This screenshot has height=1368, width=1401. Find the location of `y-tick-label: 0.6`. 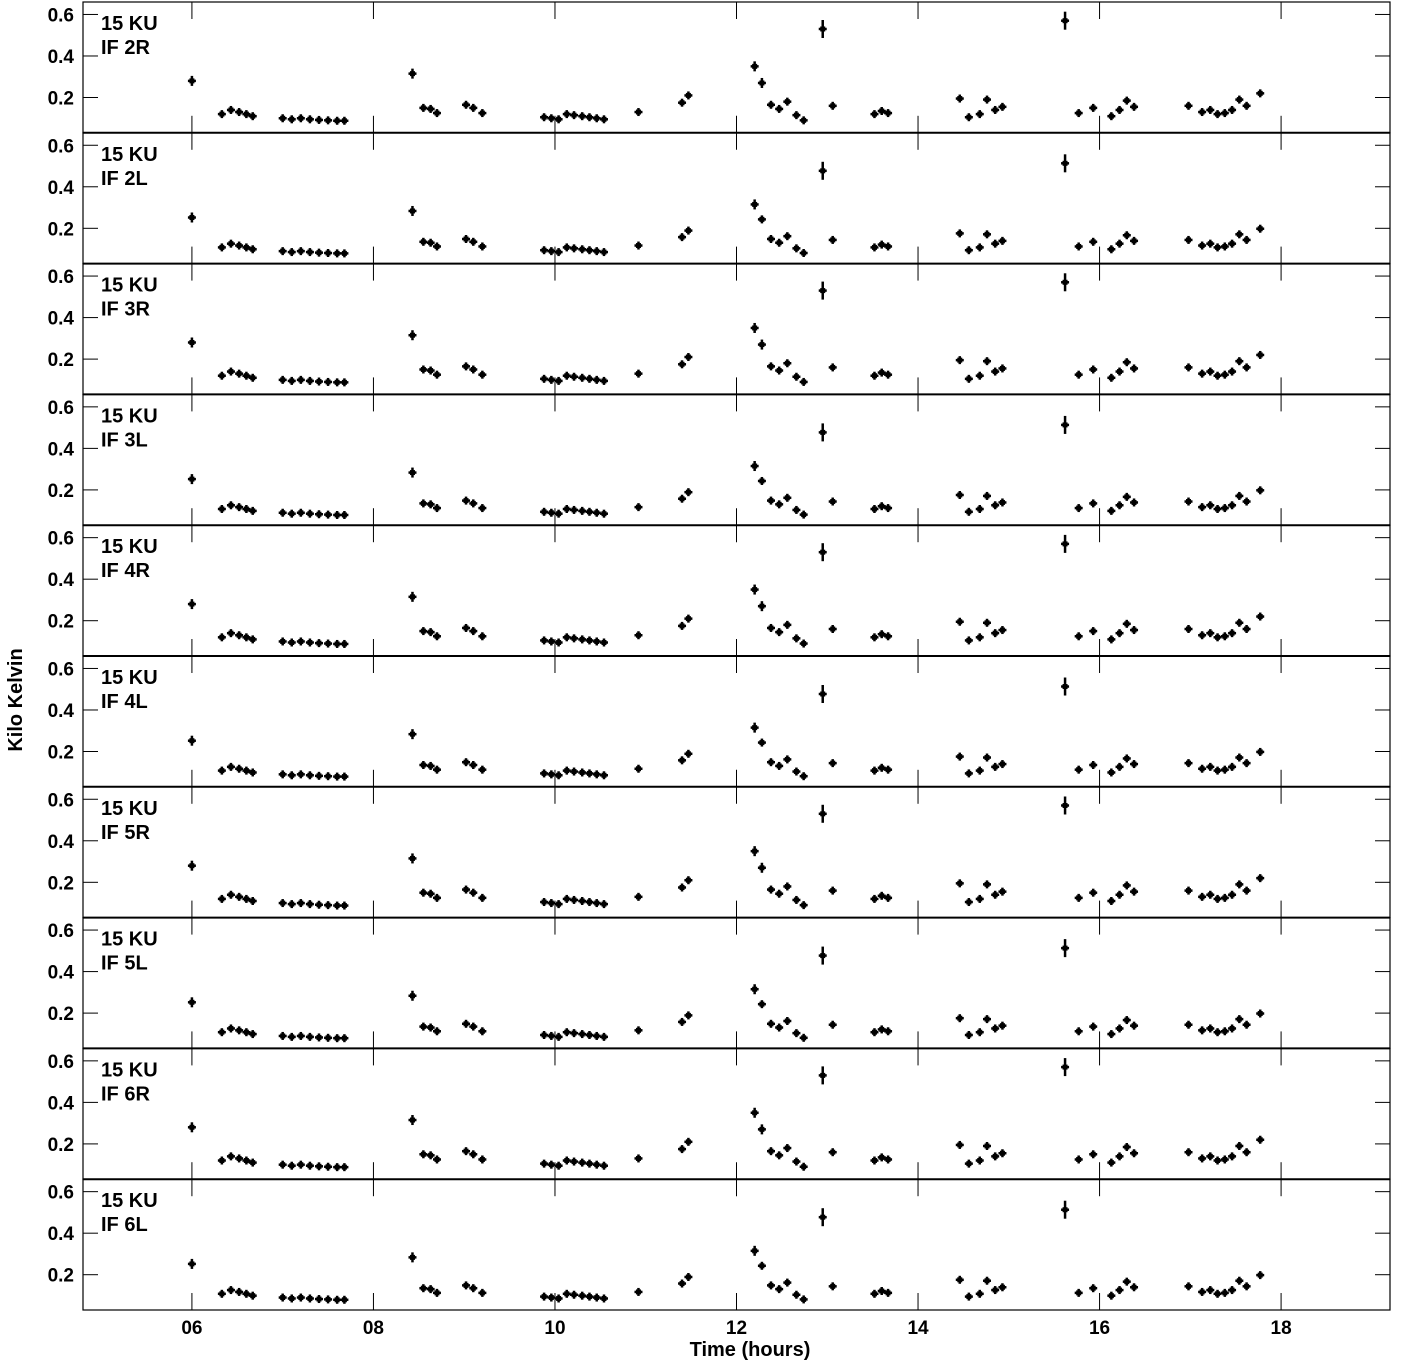

y-tick-label: 0.6 is located at coordinates (61, 1062).